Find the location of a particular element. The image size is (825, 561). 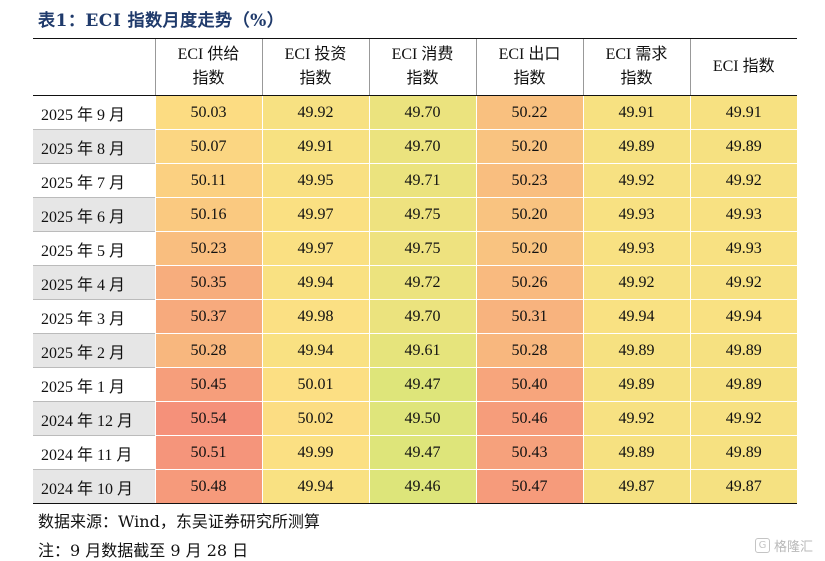

table-cell: 50.22 is located at coordinates (529, 112).